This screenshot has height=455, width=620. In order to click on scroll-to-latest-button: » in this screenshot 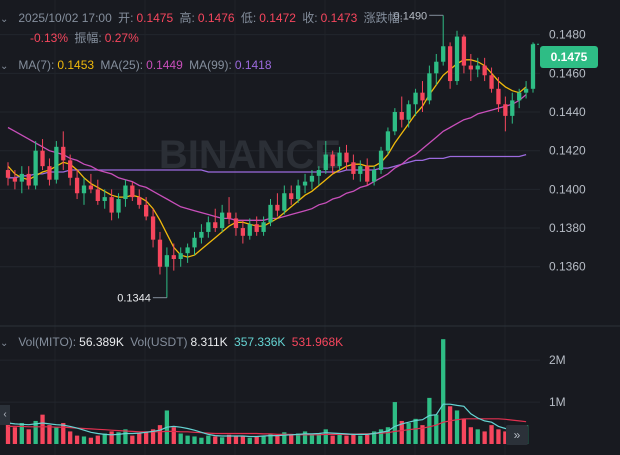, I will do `click(517, 435)`.